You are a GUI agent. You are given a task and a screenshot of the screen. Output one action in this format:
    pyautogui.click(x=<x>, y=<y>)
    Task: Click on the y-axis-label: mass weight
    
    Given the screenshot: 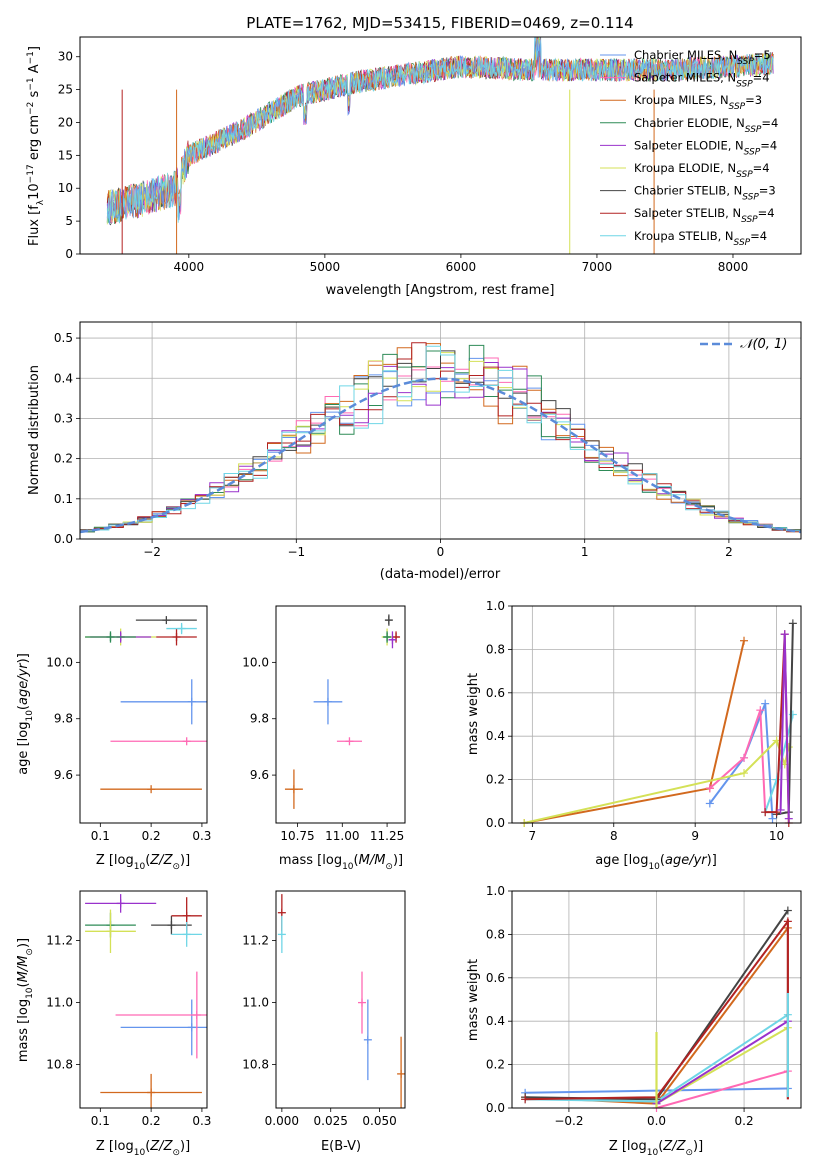 What is the action you would take?
    pyautogui.click(x=473, y=1000)
    